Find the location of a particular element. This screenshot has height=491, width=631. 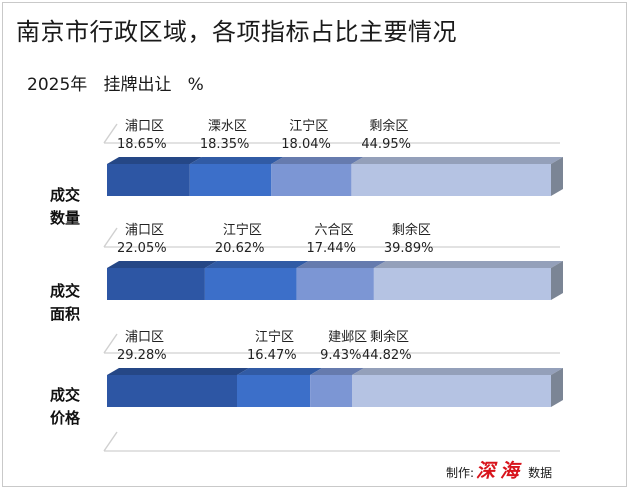

segment-name-1-0: 浦口区 is located at coordinates (144, 230).